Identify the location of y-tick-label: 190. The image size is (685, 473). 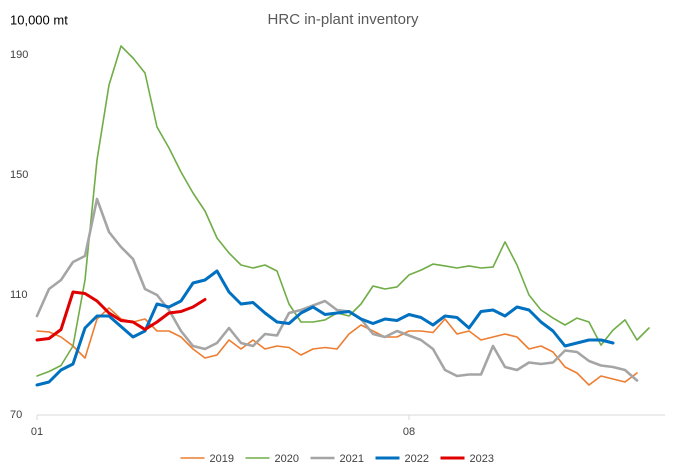
(19, 55).